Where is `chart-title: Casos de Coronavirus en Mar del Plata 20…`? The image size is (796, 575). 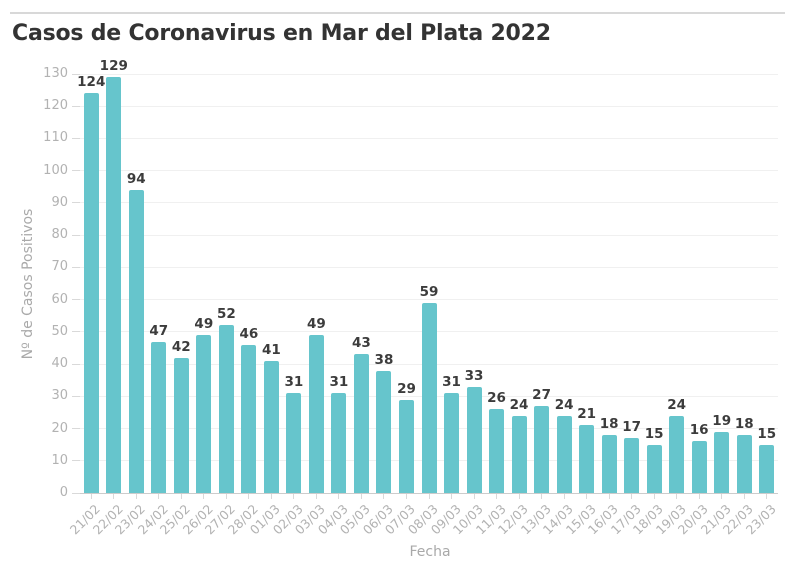 chart-title: Casos de Coronavirus en Mar del Plata 20… is located at coordinates (281, 33).